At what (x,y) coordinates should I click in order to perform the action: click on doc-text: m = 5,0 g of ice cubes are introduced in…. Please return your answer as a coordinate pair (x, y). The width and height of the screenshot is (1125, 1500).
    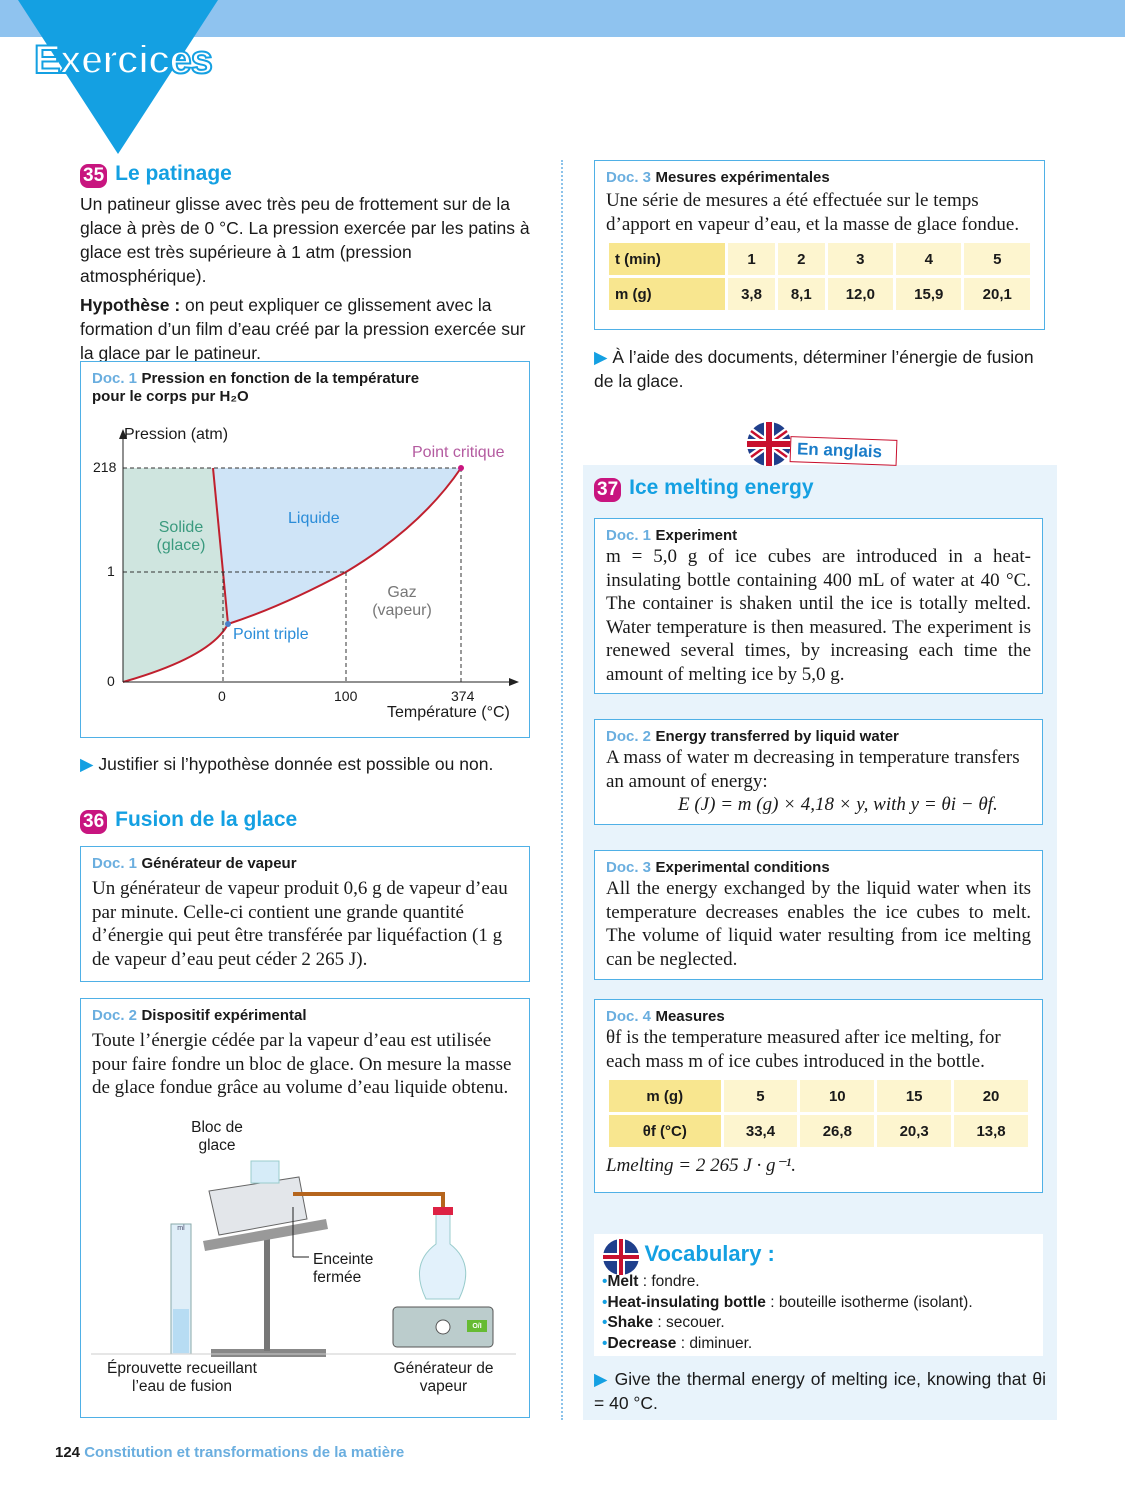
    Looking at the image, I should click on (818, 615).